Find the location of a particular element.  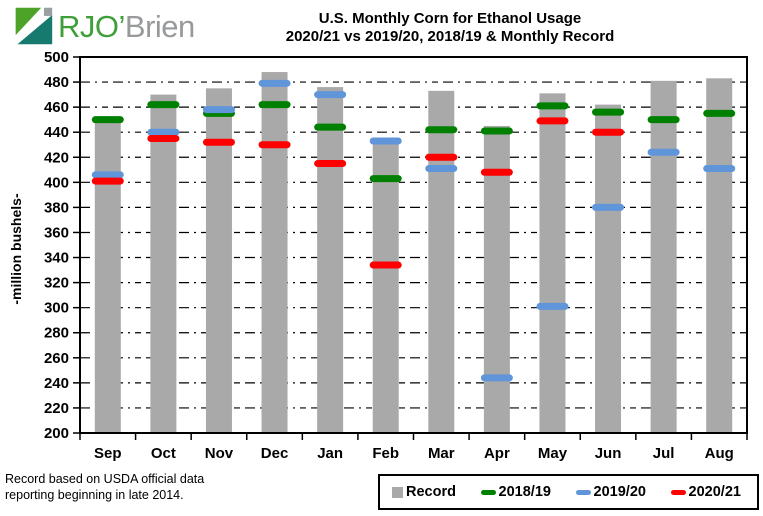

marker-2019-20-jan is located at coordinates (330, 95).